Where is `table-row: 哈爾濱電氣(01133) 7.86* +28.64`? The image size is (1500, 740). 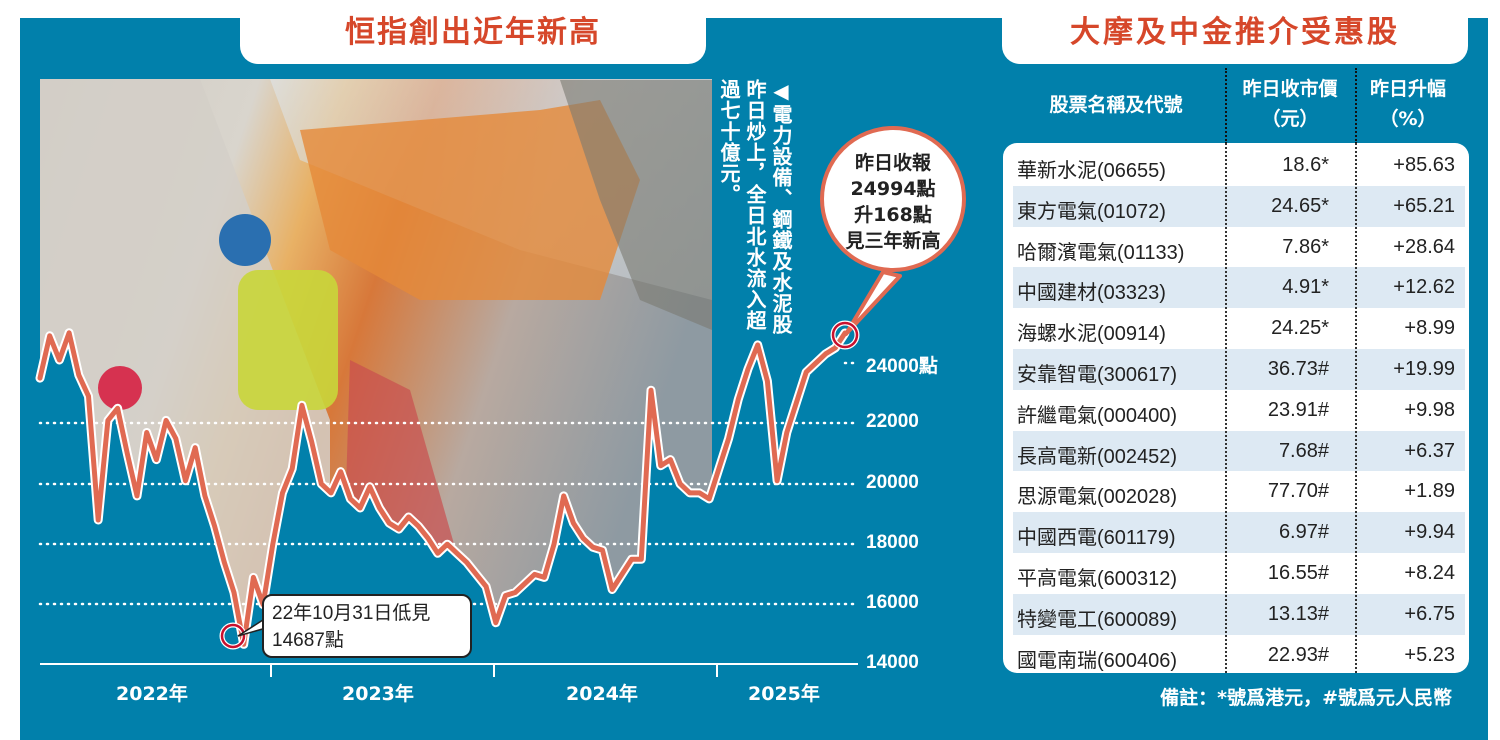 table-row: 哈爾濱電氣(01133) 7.86* +28.64 is located at coordinates (1239, 247).